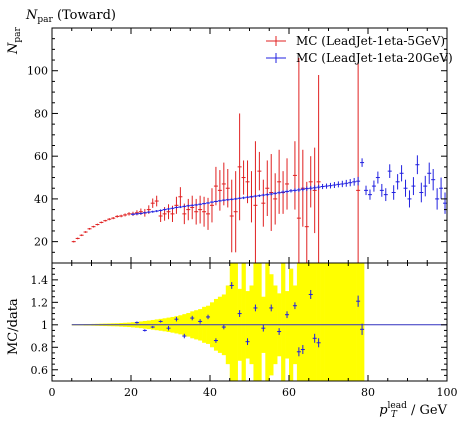  What do you see at coordinates (41, 113) in the screenshot?
I see `main-y-tick-label: 80` at bounding box center [41, 113].